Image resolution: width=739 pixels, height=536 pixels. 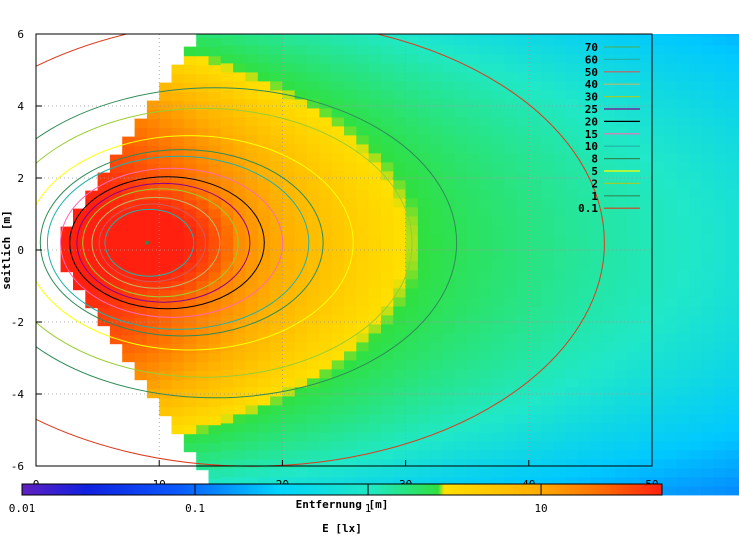 I want to click on colorbar-label: E [lx], so click(x=342, y=528).